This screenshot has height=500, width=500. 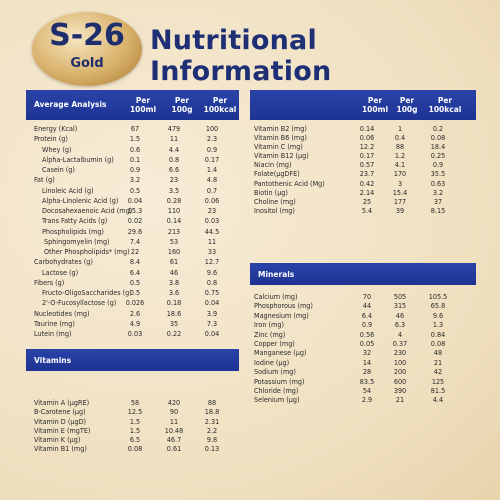 What do you see at coordinates (400, 372) in the screenshot?
I see `nutrient-value: 200` at bounding box center [400, 372].